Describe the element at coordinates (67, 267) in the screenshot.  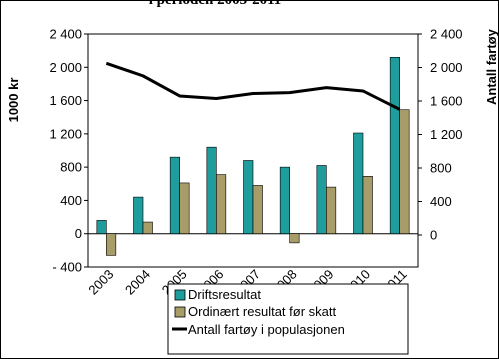
I see `left-tick-label: - 400` at that location.